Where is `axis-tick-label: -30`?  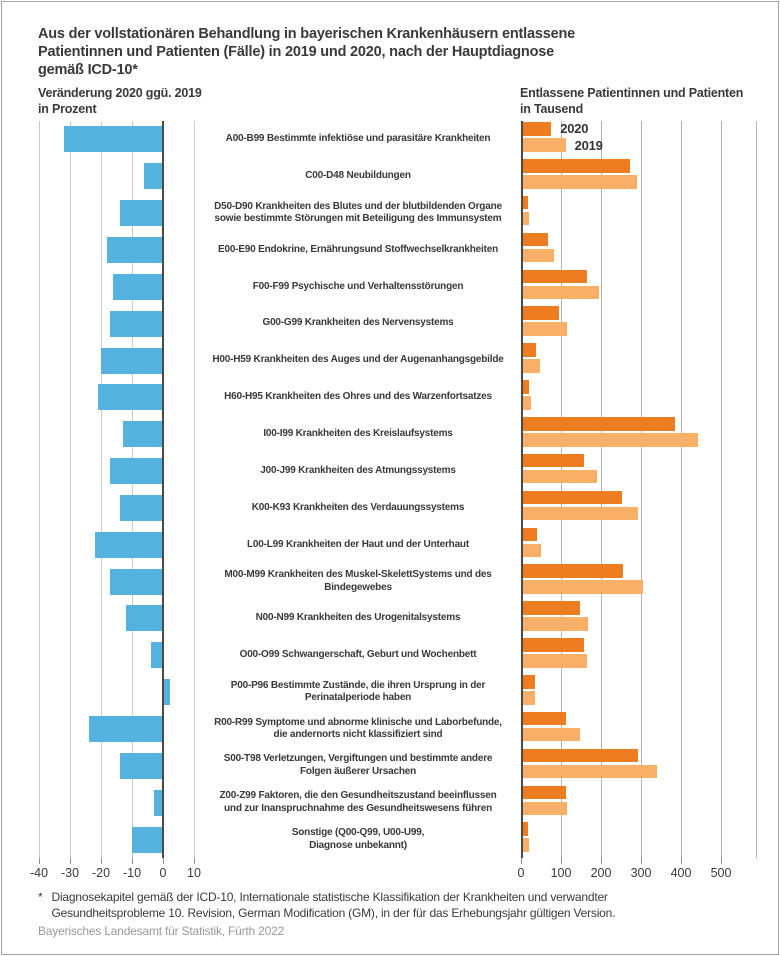 axis-tick-label: -30 is located at coordinates (70, 873).